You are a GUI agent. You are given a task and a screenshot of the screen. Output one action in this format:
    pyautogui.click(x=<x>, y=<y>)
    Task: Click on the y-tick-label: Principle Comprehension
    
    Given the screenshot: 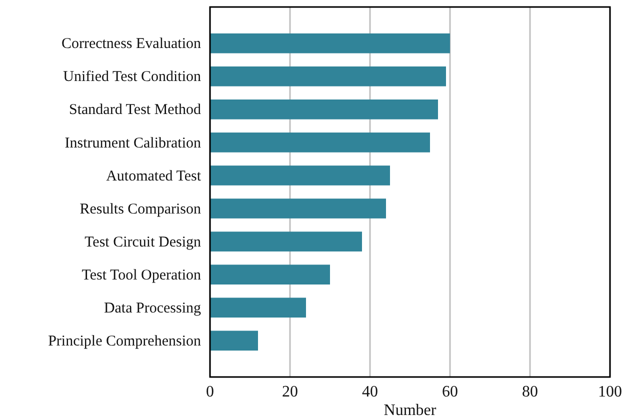 What is the action you would take?
    pyautogui.click(x=125, y=341)
    